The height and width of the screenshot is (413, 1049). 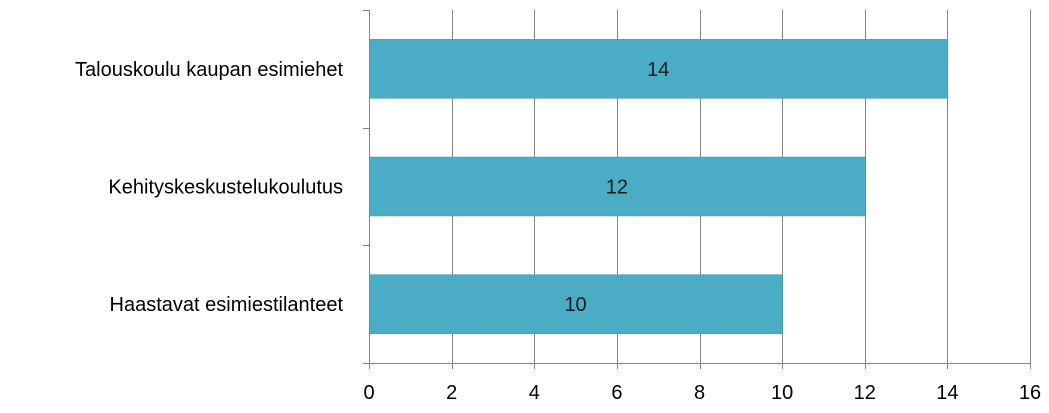 What do you see at coordinates (616, 393) in the screenshot?
I see `x-tick-label: 6` at bounding box center [616, 393].